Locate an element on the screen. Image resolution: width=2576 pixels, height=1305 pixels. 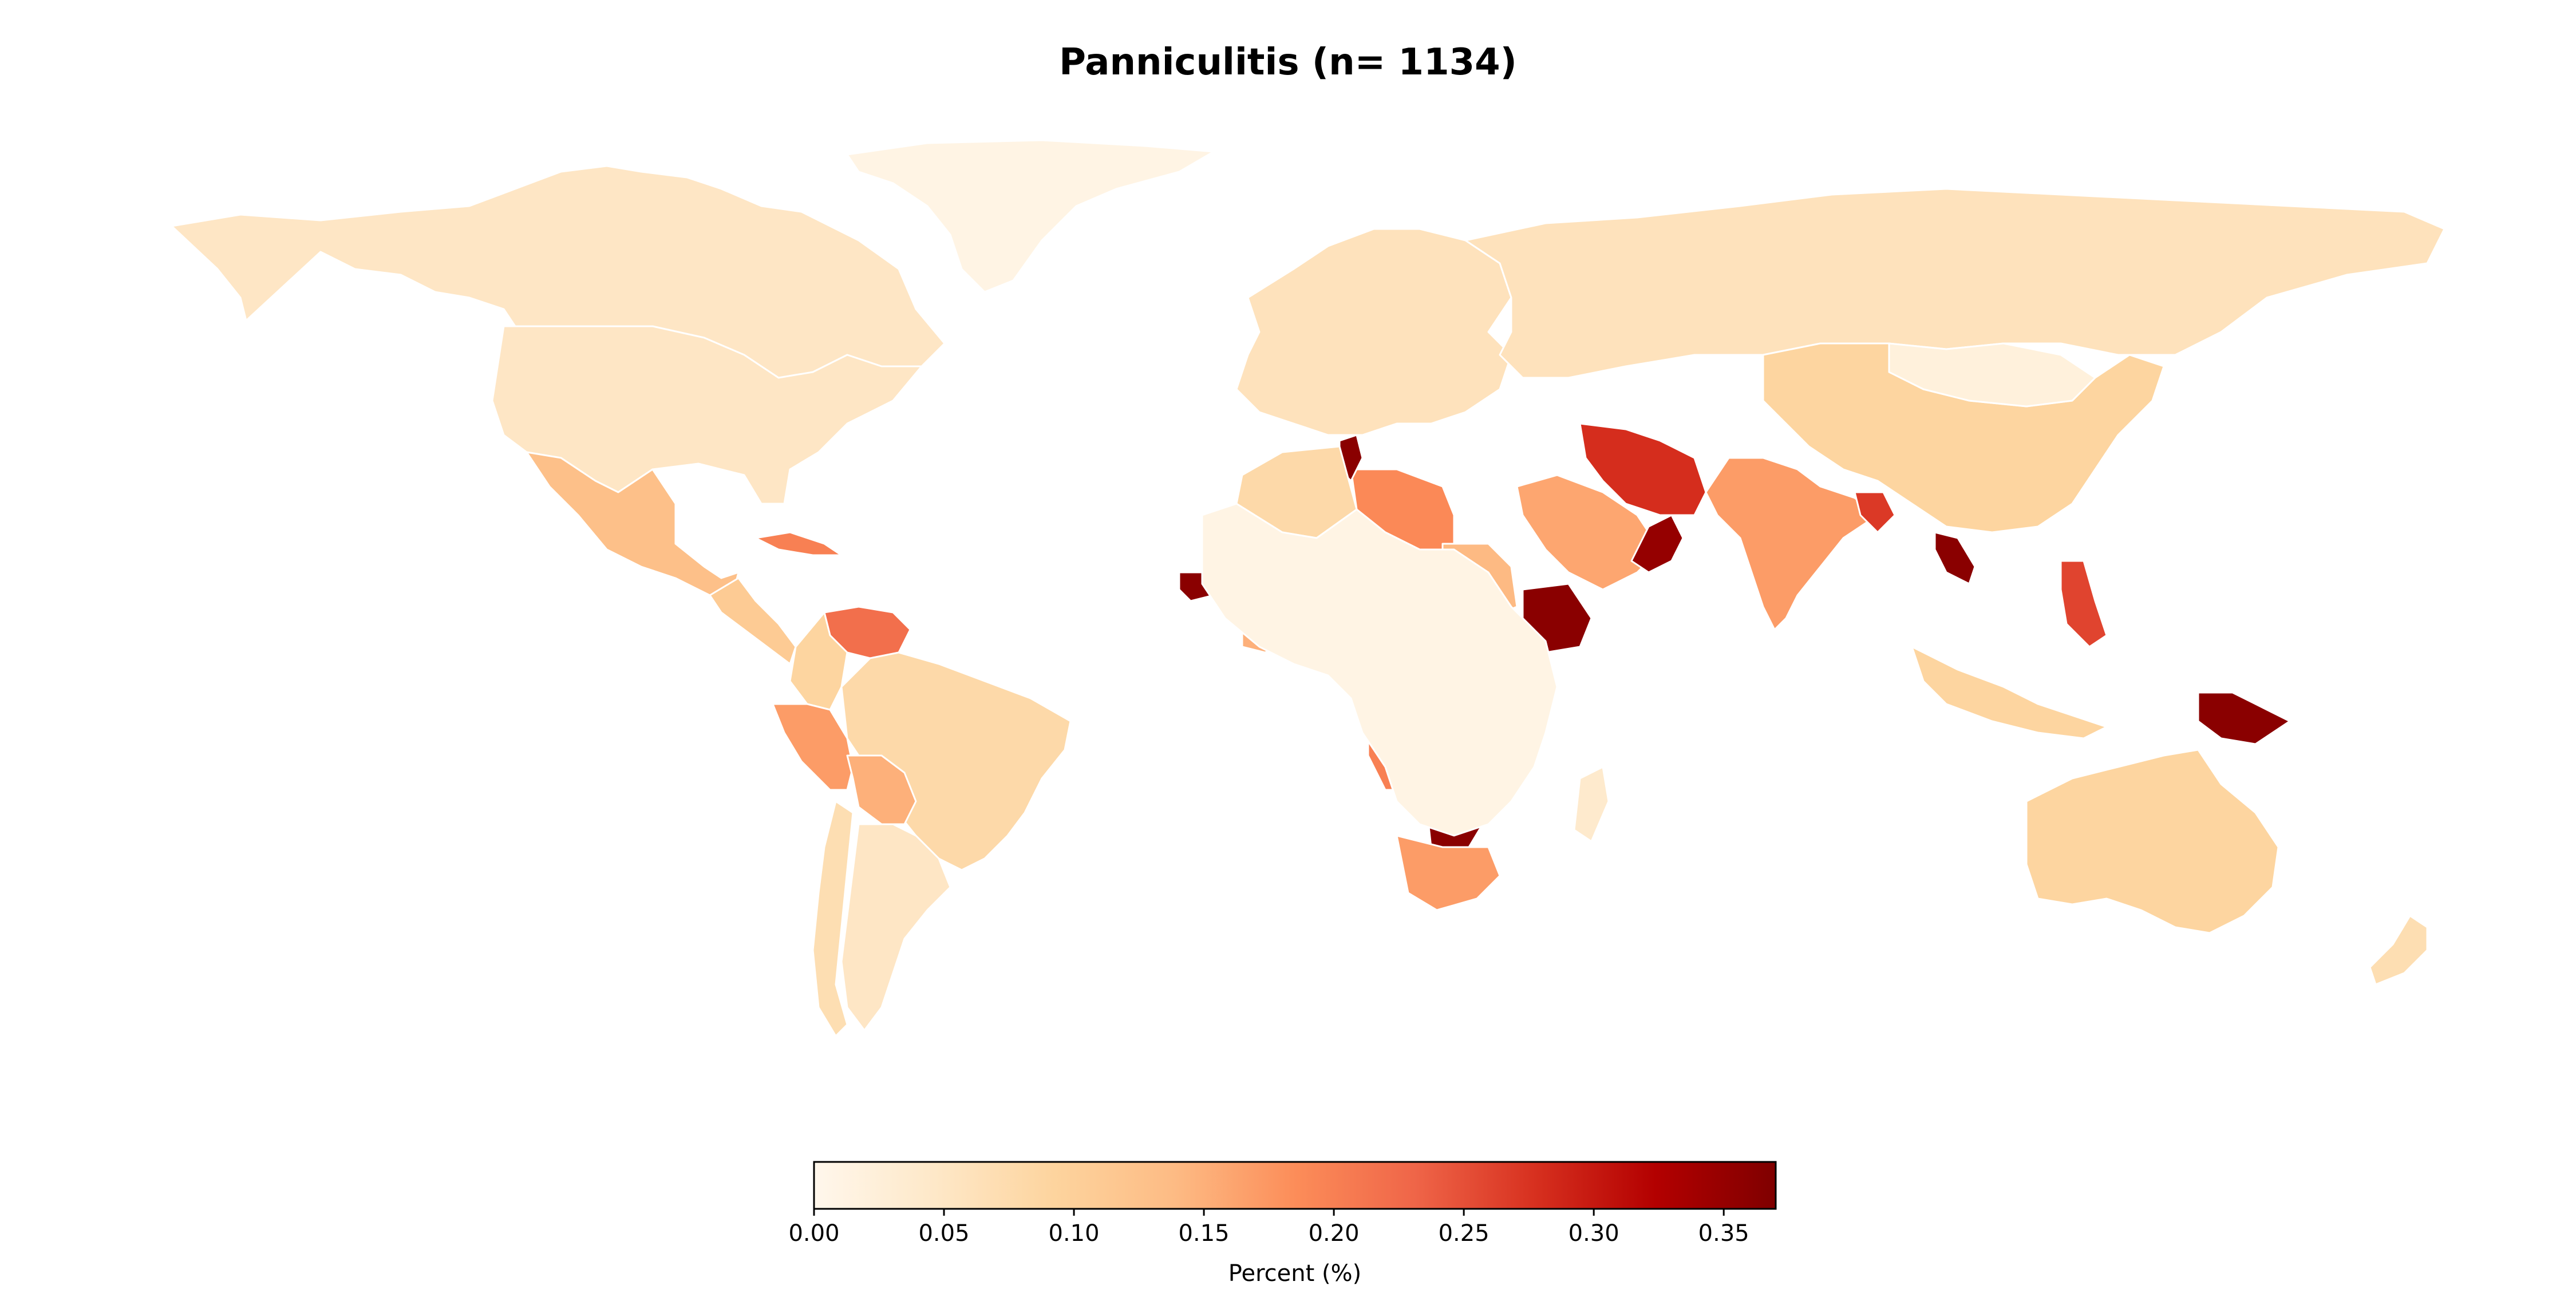
colorbar-label: Percent (%) is located at coordinates (1294, 1273).